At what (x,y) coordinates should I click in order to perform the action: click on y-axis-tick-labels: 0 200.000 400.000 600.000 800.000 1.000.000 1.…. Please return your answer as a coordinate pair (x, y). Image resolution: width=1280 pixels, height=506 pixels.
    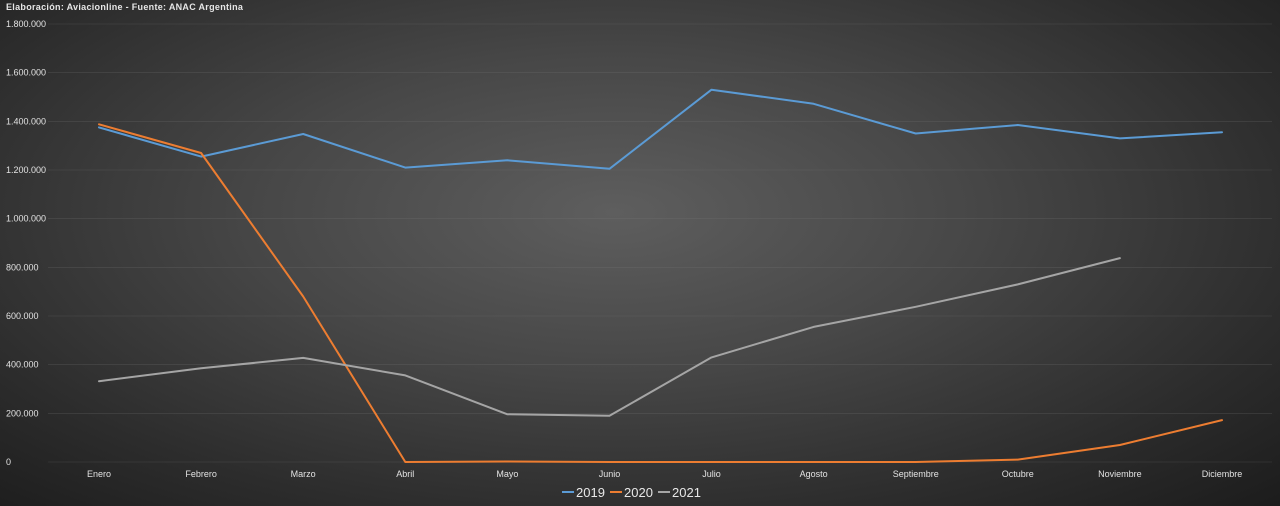
    Looking at the image, I should click on (26, 243).